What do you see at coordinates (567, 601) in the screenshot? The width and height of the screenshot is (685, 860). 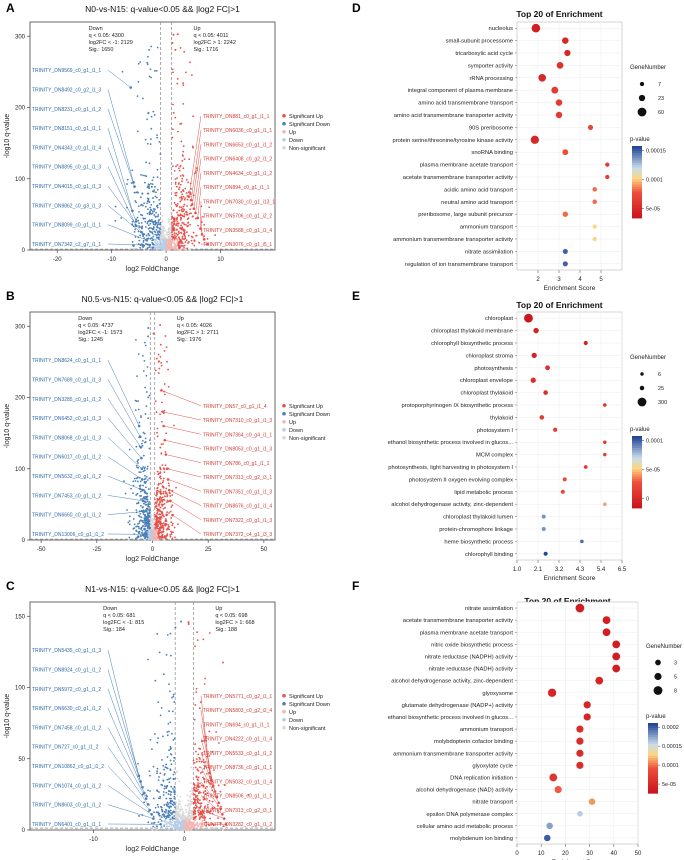 I see `enrichment-title: Top 20 of Enrichment` at bounding box center [567, 601].